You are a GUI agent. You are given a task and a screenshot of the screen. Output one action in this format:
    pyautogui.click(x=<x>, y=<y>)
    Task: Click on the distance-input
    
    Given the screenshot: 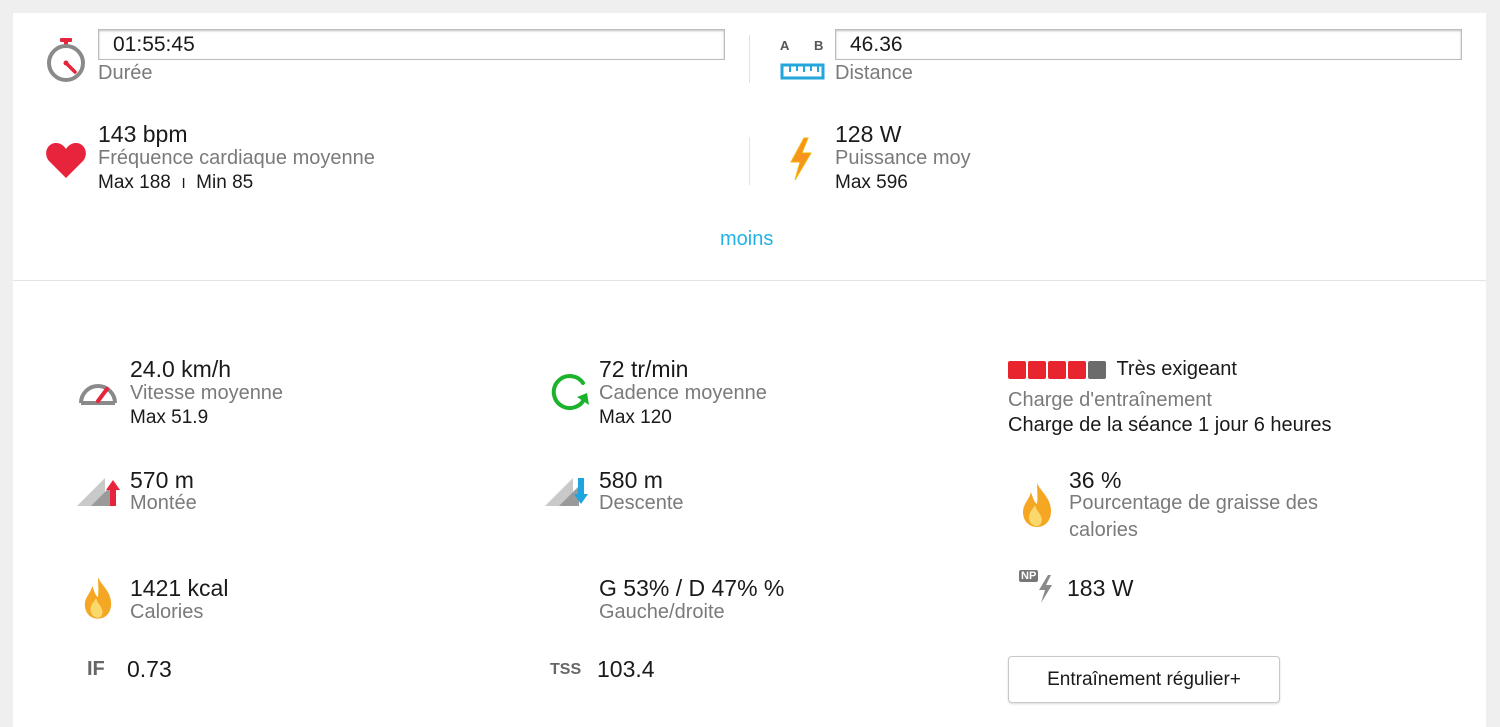 What is the action you would take?
    pyautogui.click(x=1148, y=44)
    